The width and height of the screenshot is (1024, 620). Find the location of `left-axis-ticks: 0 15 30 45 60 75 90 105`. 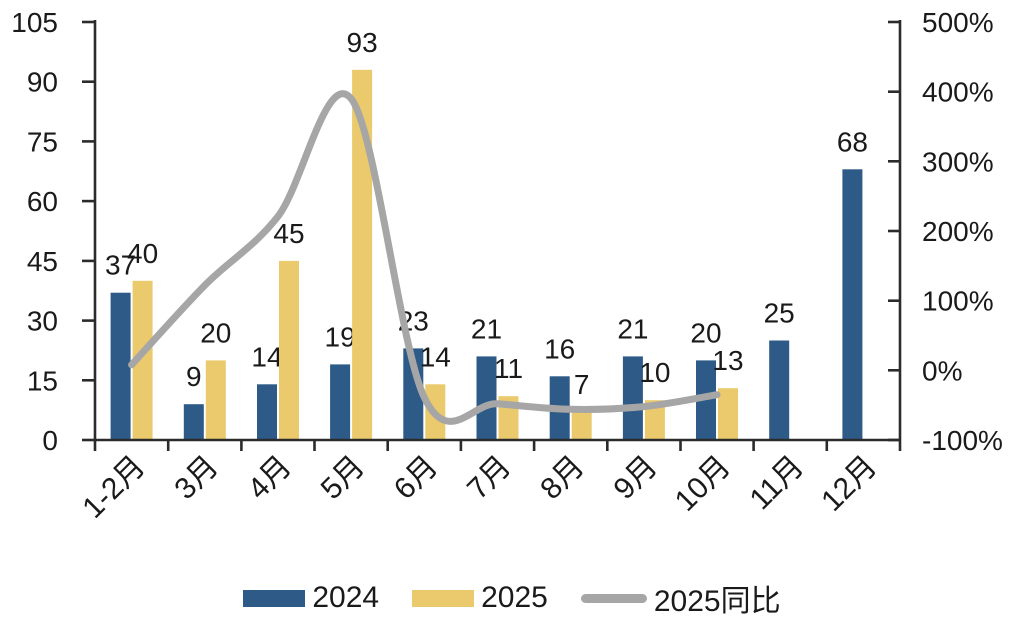

left-axis-ticks: 0 15 30 45 60 75 90 105 is located at coordinates (53, 231).